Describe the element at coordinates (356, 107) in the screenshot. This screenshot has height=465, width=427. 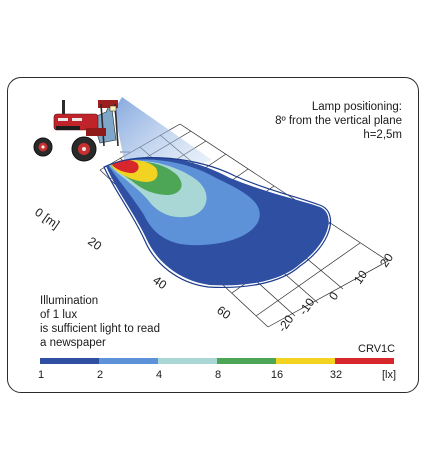
I see `lamp-positioning-title: Lamp positioning:` at that location.